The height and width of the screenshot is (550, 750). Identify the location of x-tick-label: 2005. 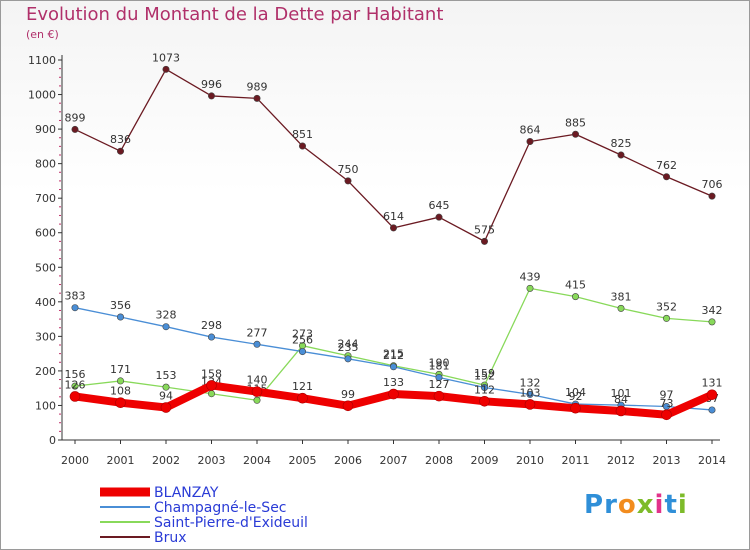
(303, 460).